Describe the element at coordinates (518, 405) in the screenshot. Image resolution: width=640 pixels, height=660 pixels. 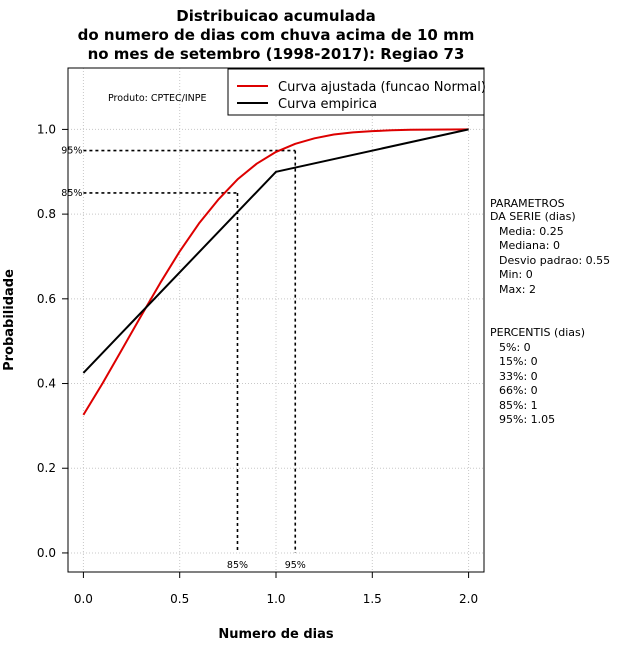
I see `percentile-85: 85%: 1` at that location.